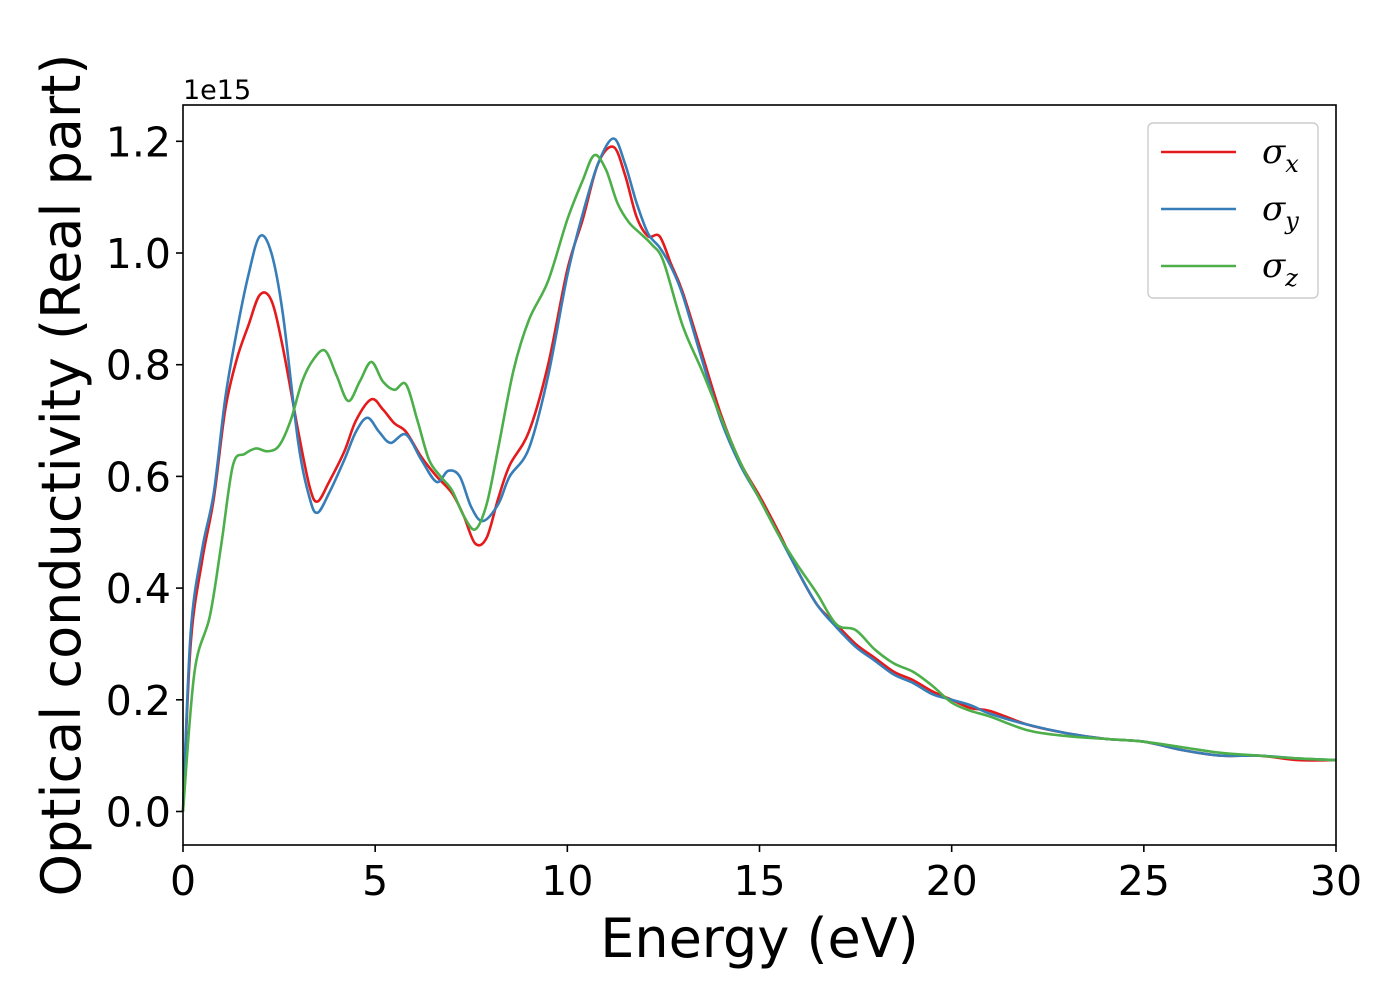  Describe the element at coordinates (759, 881) in the screenshot. I see `x-tick-label: 15` at that location.